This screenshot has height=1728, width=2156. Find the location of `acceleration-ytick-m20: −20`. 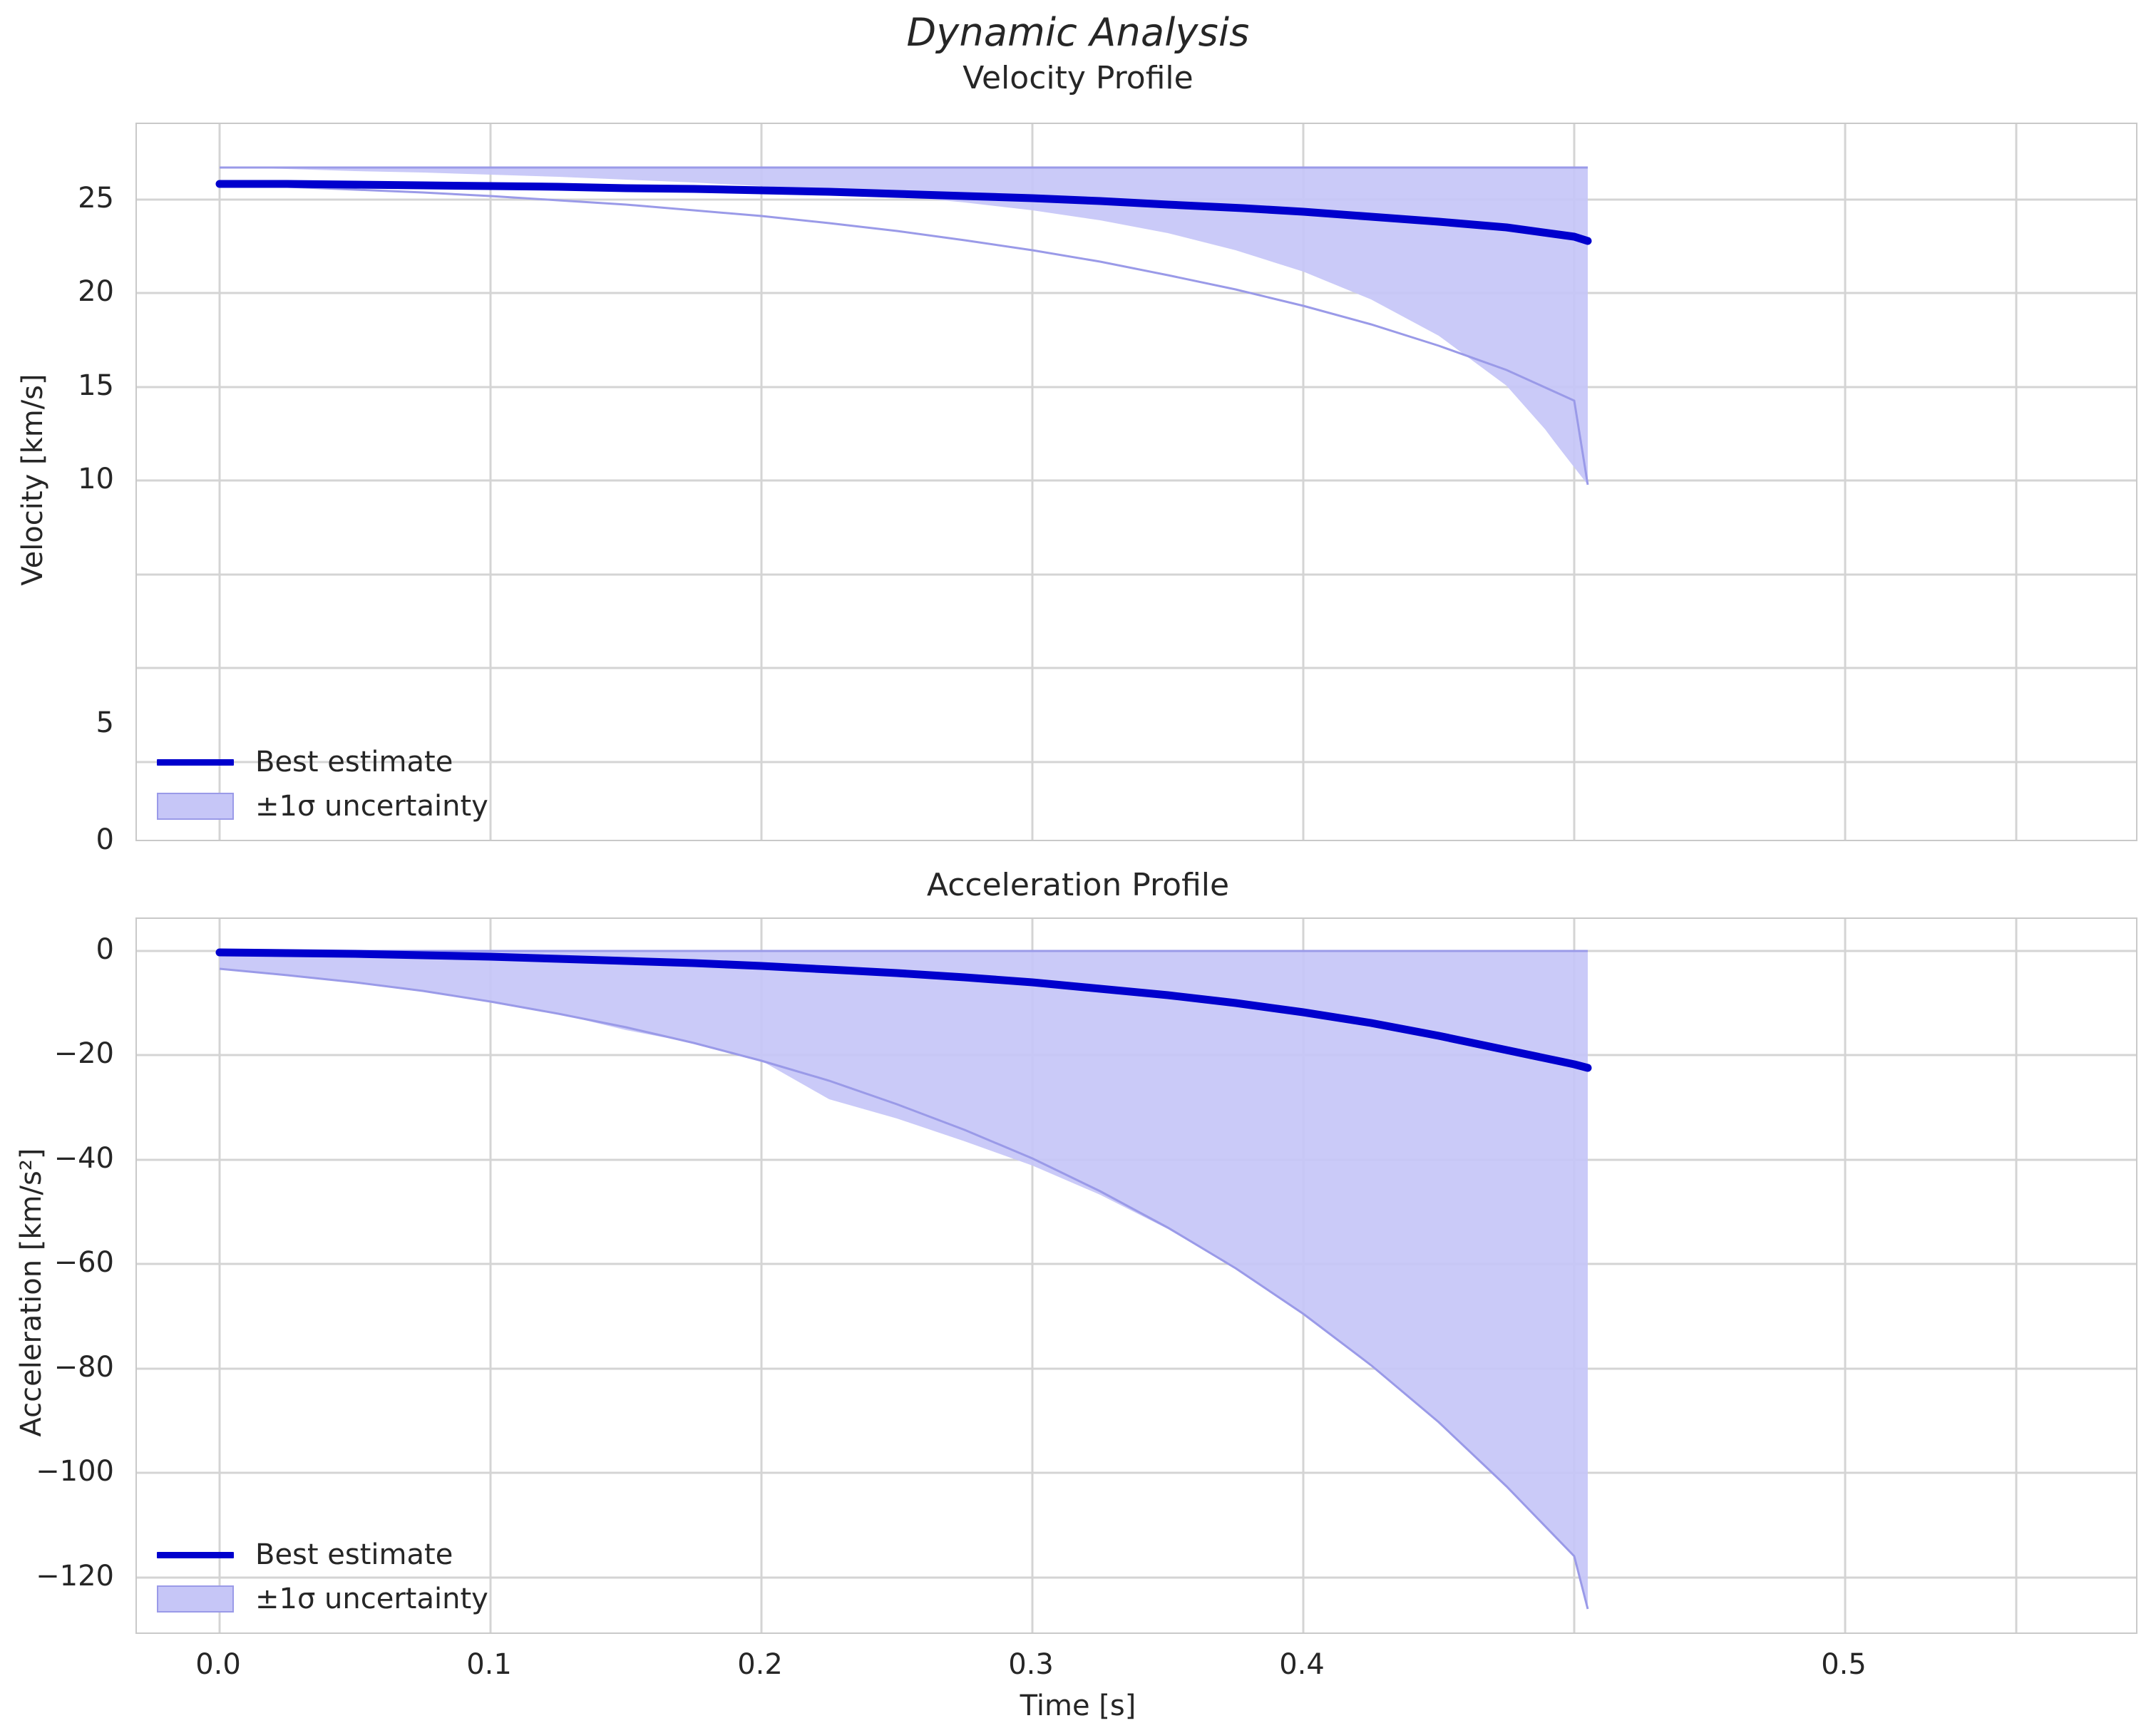

acceleration-ytick-m20: −20 is located at coordinates (83, 1053).